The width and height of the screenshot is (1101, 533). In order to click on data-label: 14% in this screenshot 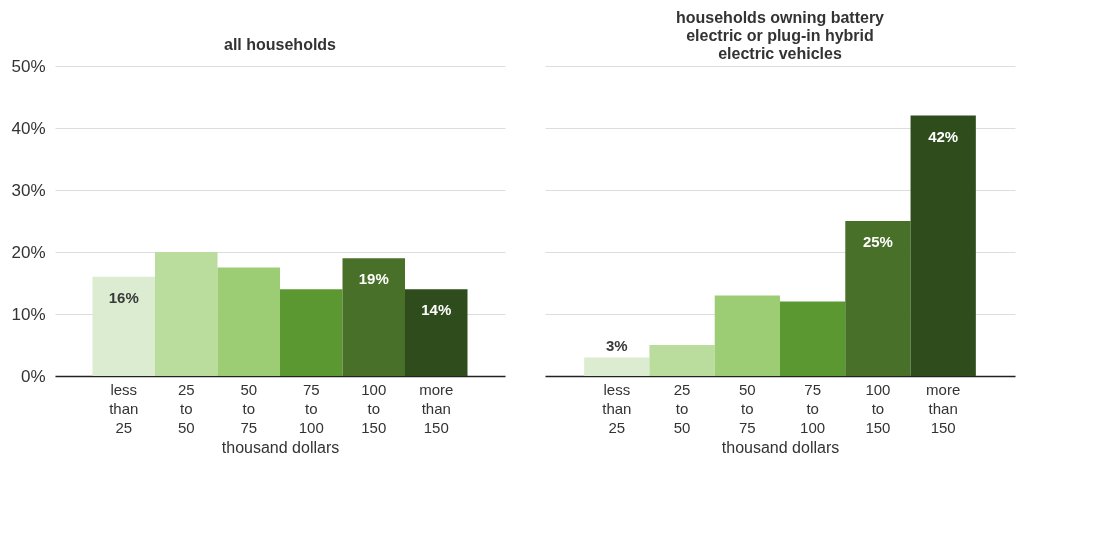, I will do `click(436, 310)`.